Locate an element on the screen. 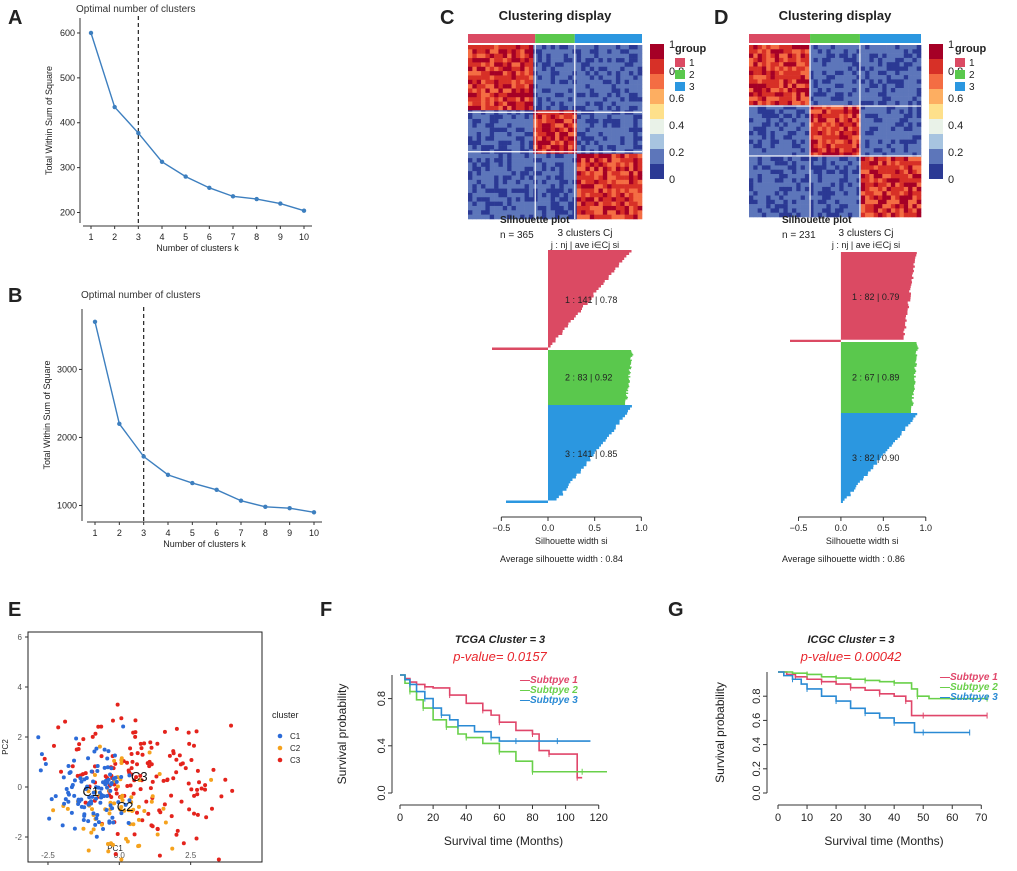 This screenshot has width=1017, height=871. silhouette-header: 3 clusters Cj is located at coordinates (865, 233).